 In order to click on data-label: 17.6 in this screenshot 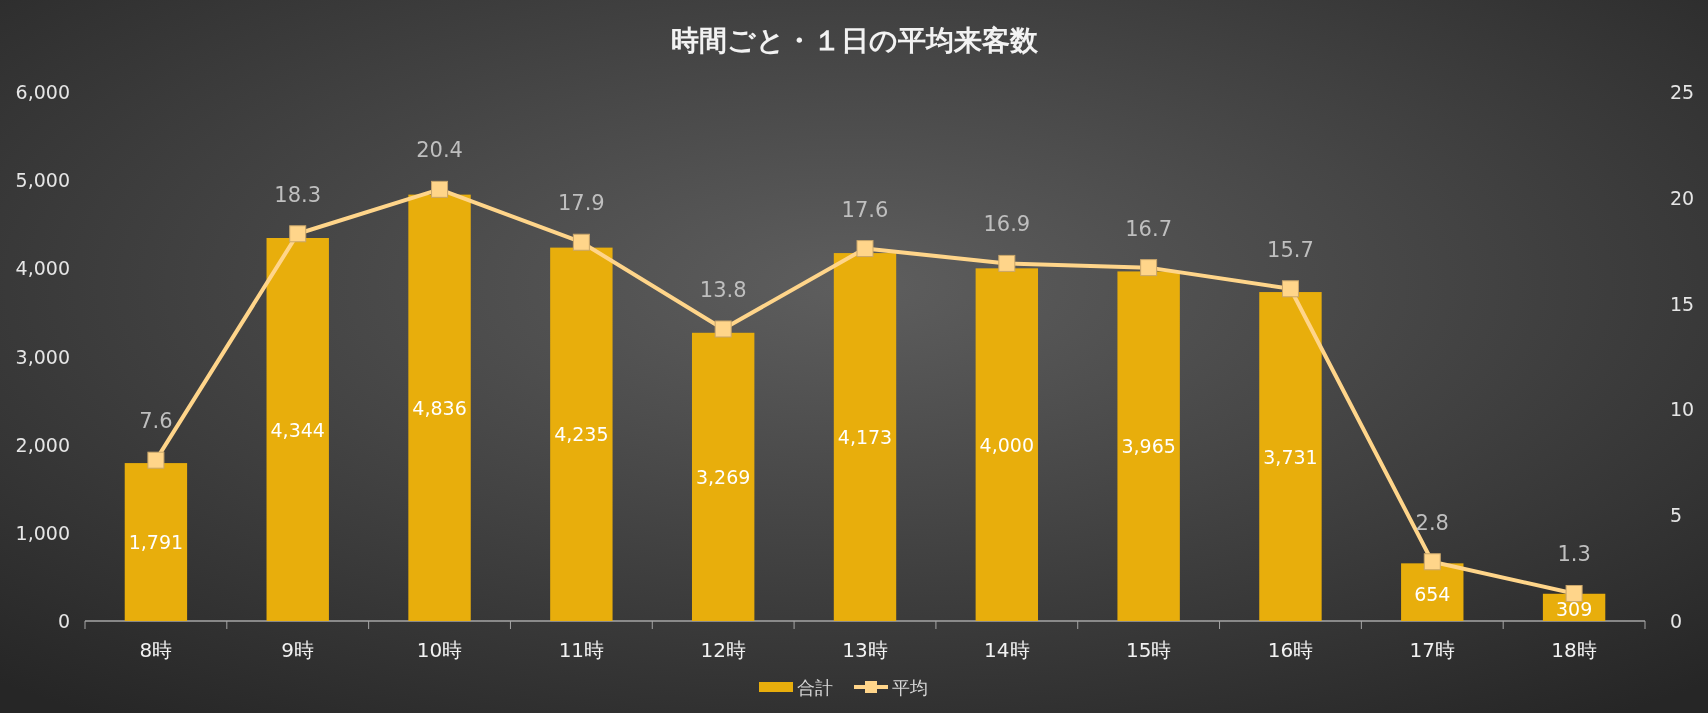, I will do `click(865, 209)`.